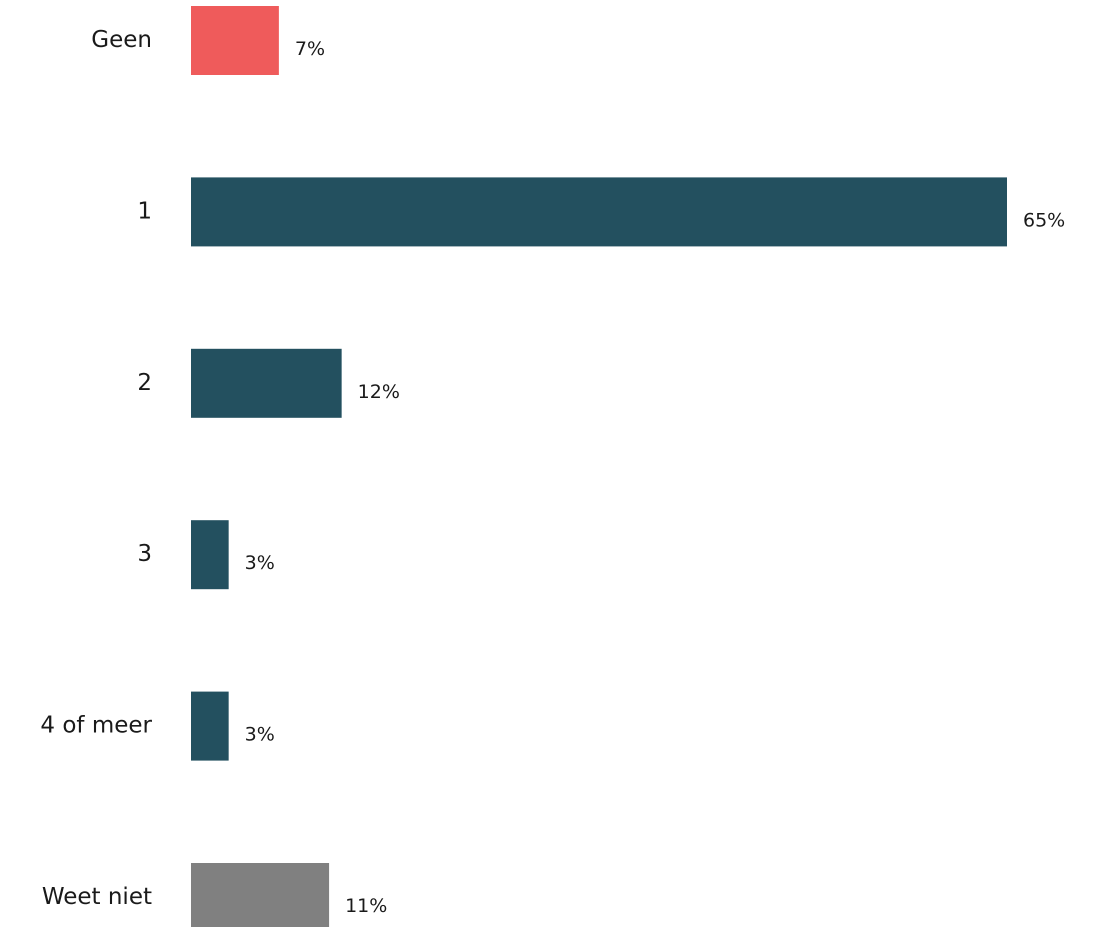  I want to click on value-label: 65%, so click(1044, 220).